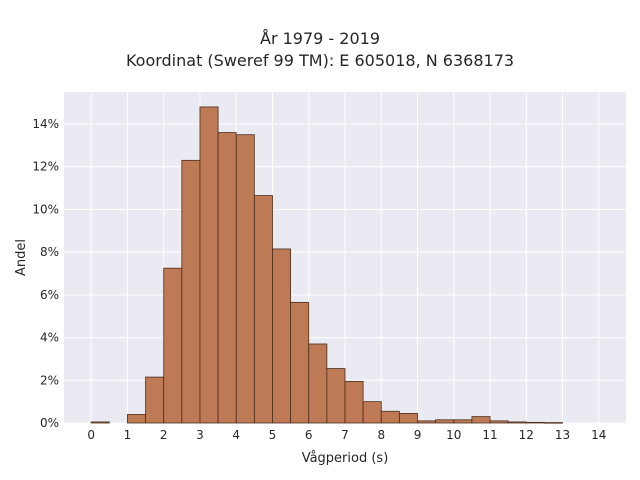 The width and height of the screenshot is (640, 480). What do you see at coordinates (598, 435) in the screenshot?
I see `x-tick-label: 14` at bounding box center [598, 435].